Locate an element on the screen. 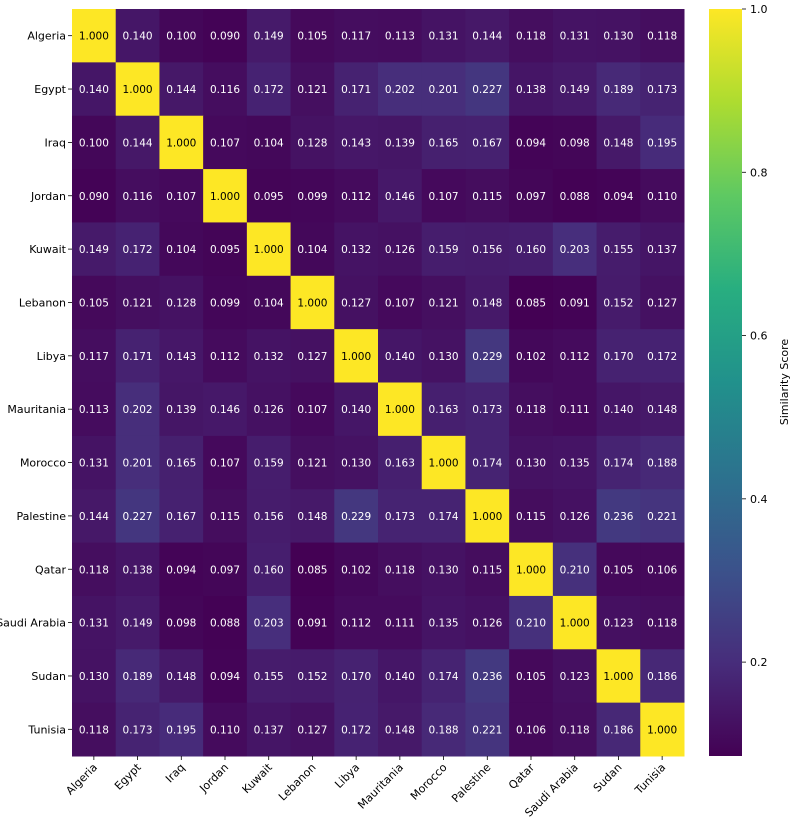  heatmap-cell-label: 0.105 is located at coordinates (94, 303).